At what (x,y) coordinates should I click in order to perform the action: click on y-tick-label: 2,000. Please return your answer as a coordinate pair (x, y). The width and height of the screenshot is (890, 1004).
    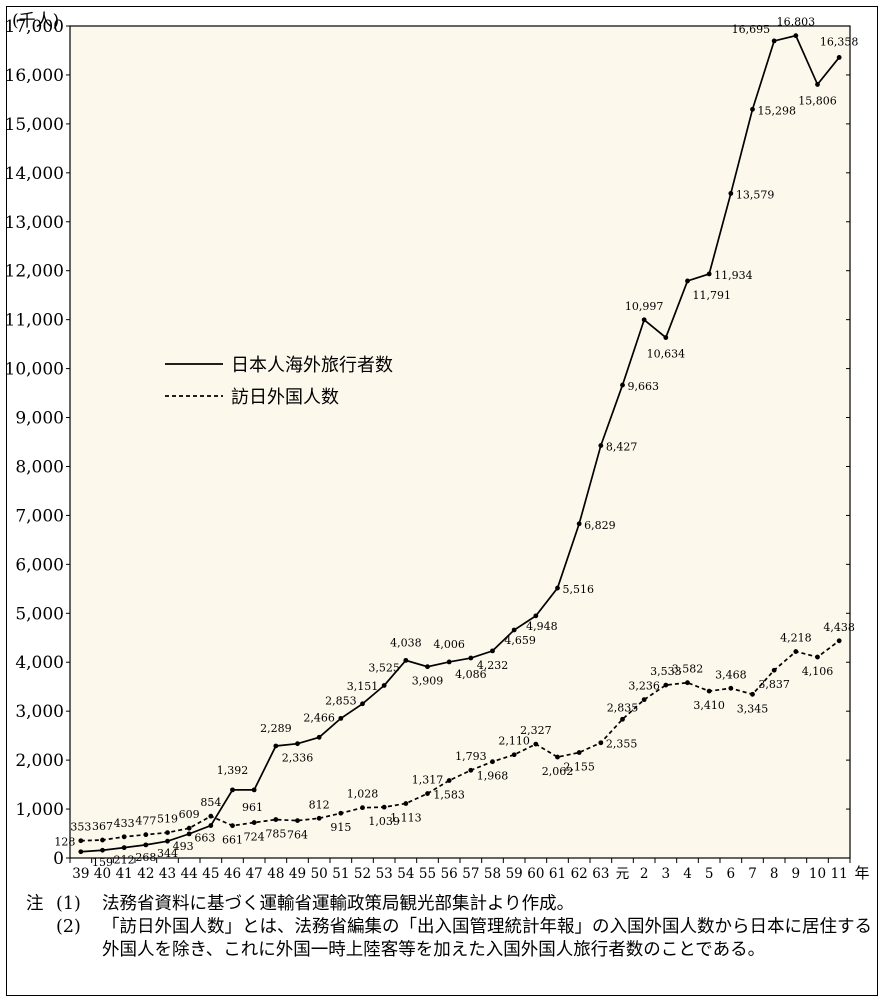
    Looking at the image, I should click on (39, 761).